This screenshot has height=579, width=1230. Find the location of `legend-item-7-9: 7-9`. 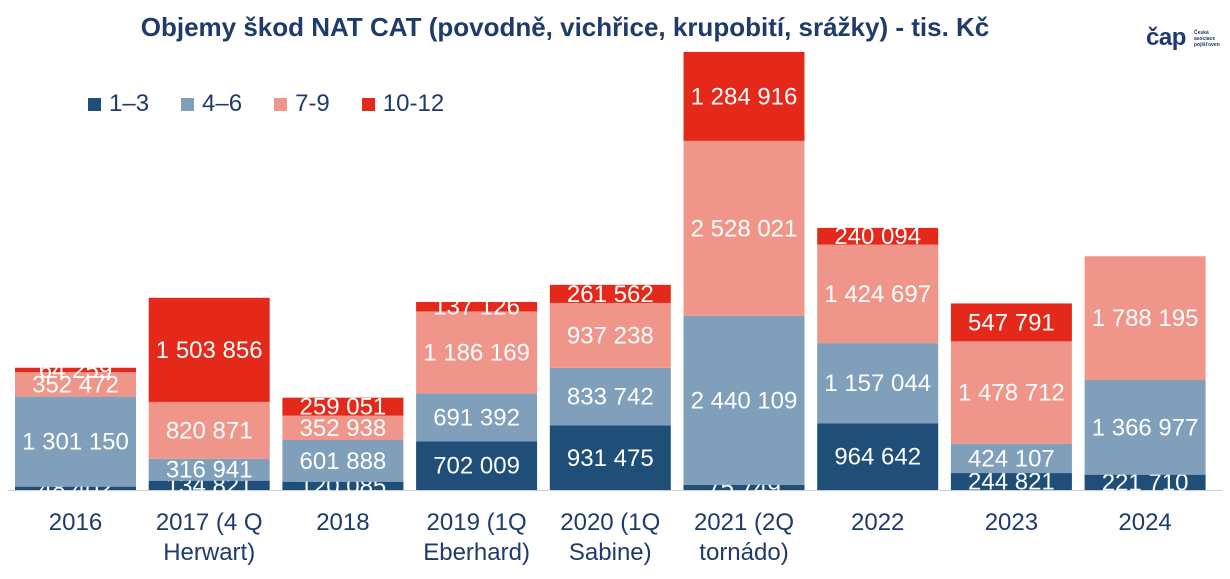

legend-item-7-9: 7-9 is located at coordinates (302, 104).